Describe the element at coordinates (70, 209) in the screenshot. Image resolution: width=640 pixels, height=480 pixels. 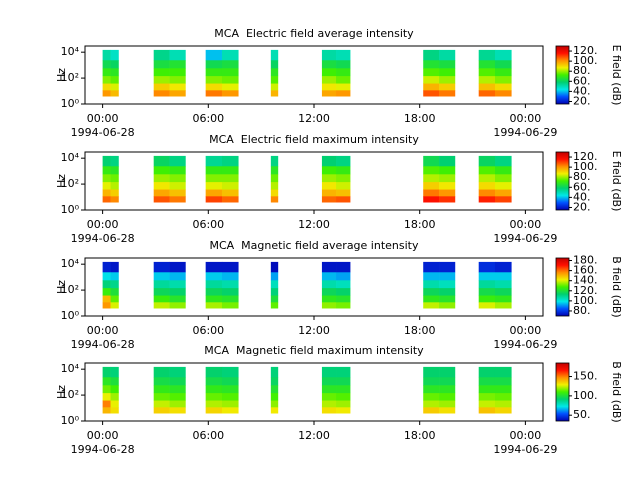
I see `y-tick-label: 10⁰` at that location.